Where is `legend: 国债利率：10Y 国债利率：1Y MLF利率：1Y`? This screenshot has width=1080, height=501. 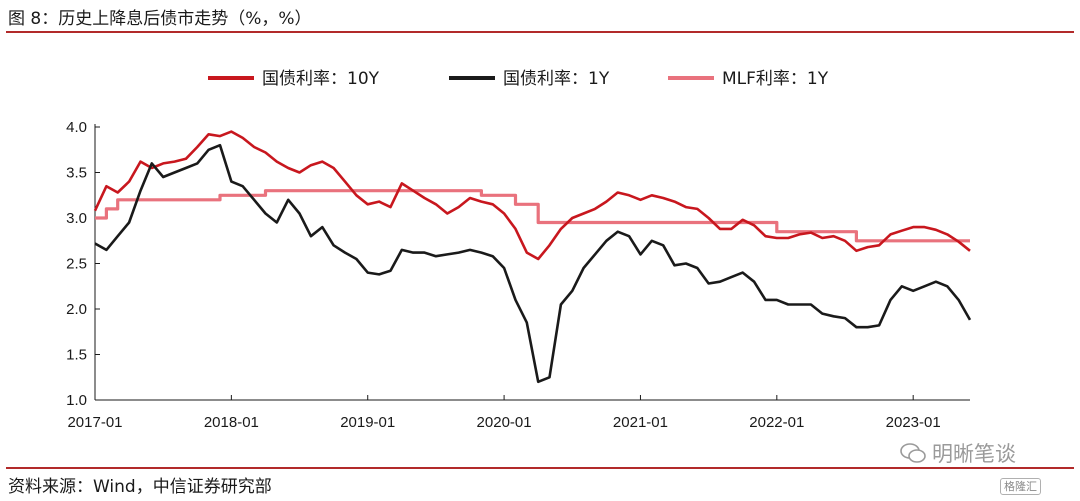
legend: 国债利率：10Y 国债利率：1Y MLF利率：1Y is located at coordinates (518, 79).